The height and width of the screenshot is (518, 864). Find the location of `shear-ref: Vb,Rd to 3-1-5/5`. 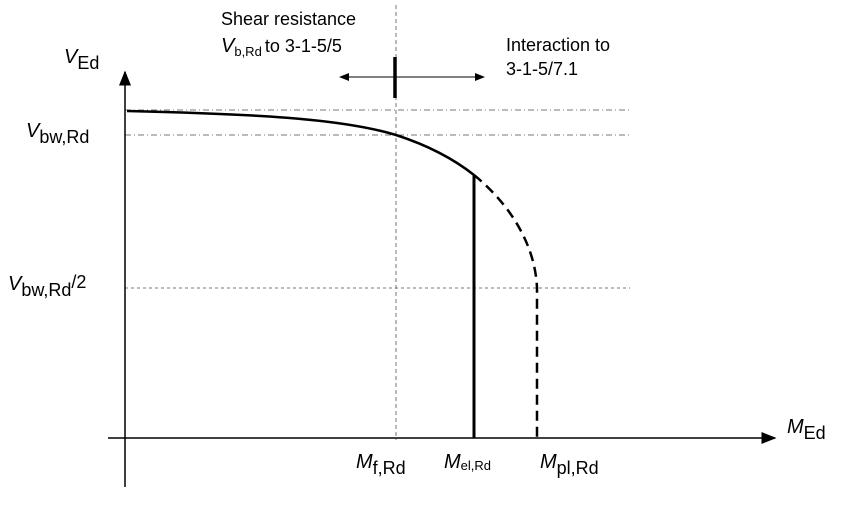

shear-ref: Vb,Rd to 3-1-5/5 is located at coordinates (281, 47).